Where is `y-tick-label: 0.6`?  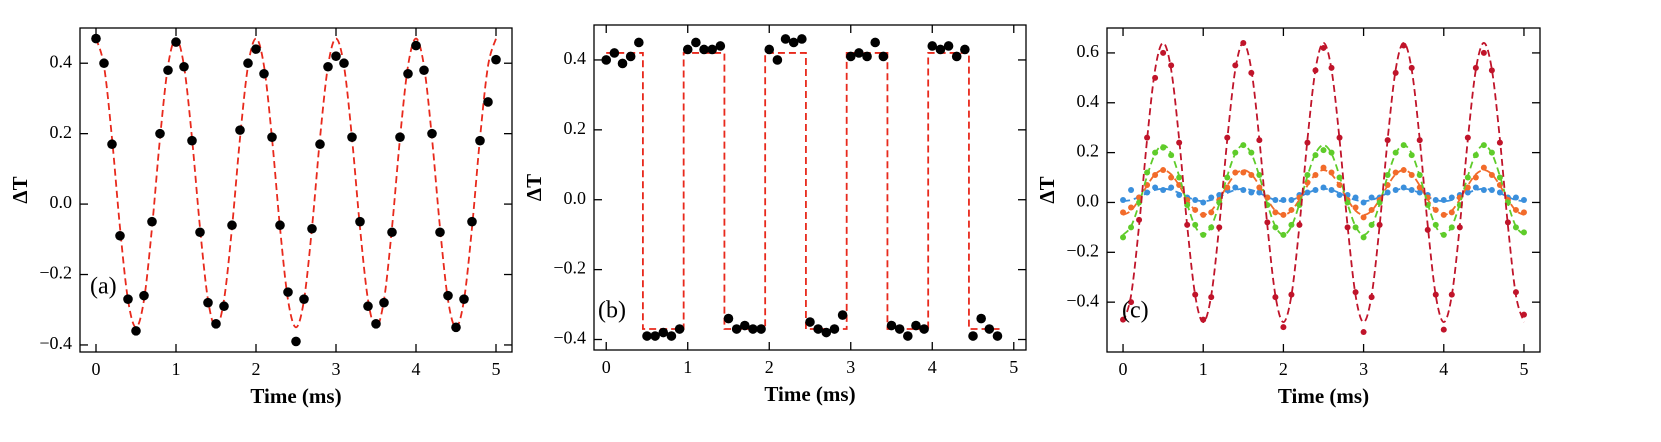
y-tick-label: 0.6 is located at coordinates (1088, 51).